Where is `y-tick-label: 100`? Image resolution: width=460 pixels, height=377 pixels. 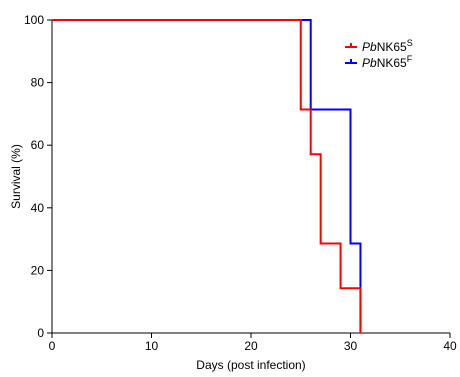
y-tick-label: 100 is located at coordinates (34, 20).